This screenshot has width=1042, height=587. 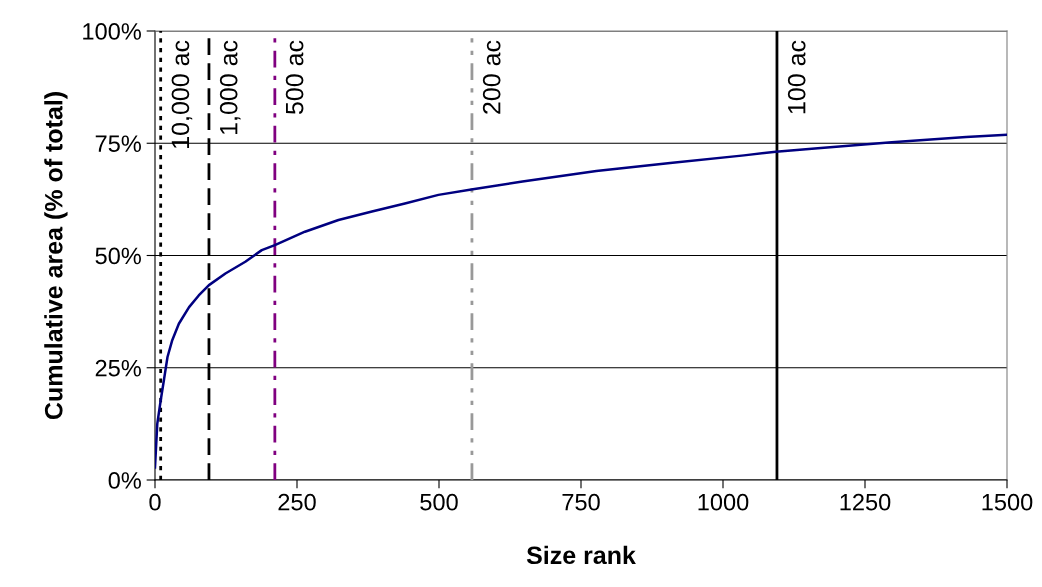 What do you see at coordinates (723, 502) in the screenshot?
I see `x-tick-label: 1000` at bounding box center [723, 502].